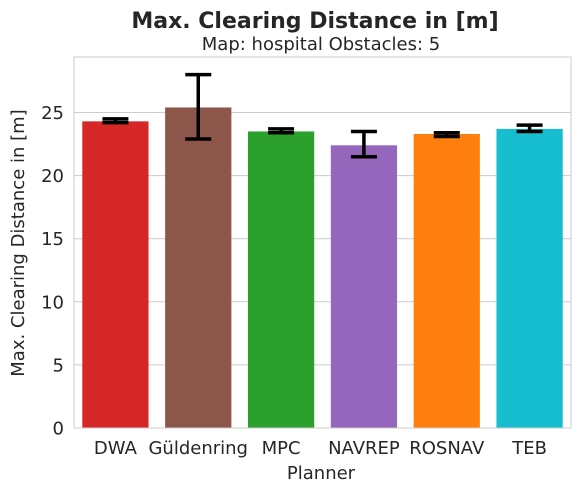  Describe the element at coordinates (52, 271) in the screenshot. I see `y-tick-labels: 0 5 10 15 20 25` at that location.